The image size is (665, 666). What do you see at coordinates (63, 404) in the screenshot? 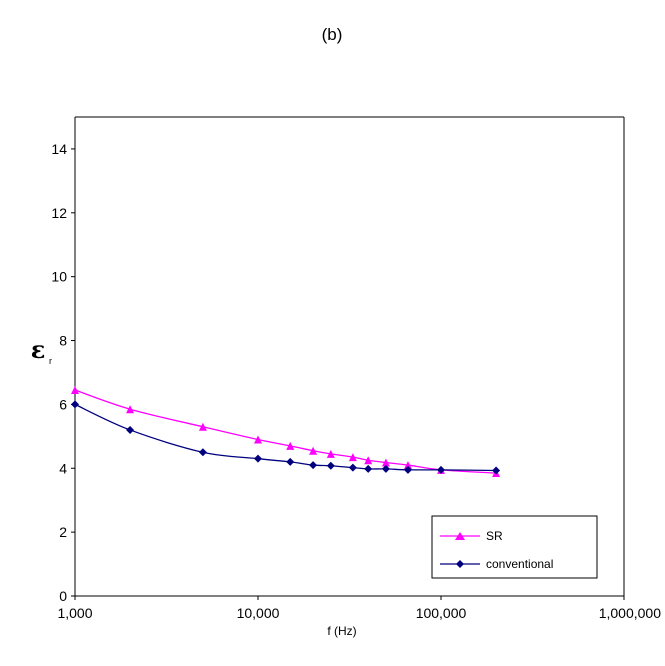
I see `y-tick-label: 6` at bounding box center [63, 404].